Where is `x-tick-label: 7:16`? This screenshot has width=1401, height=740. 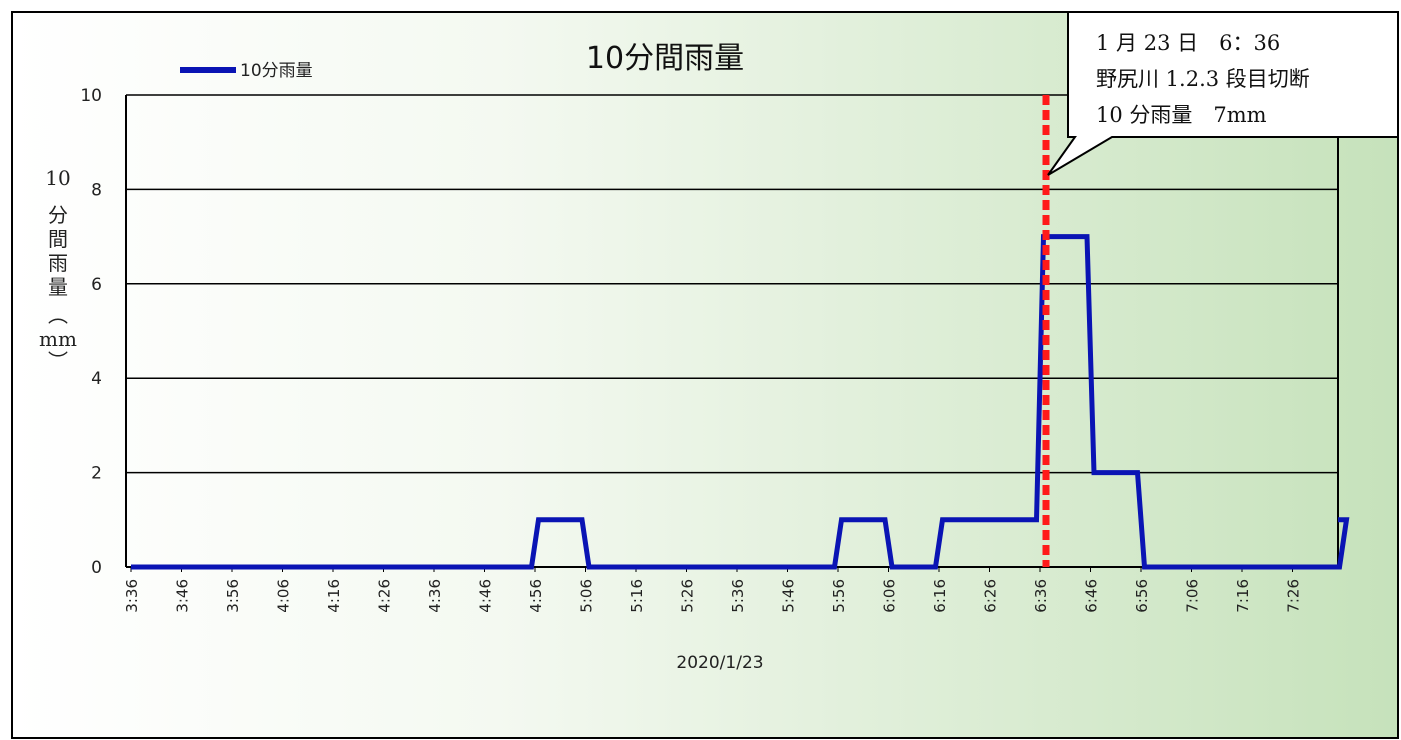 x-tick-label: 7:16 is located at coordinates (1243, 596).